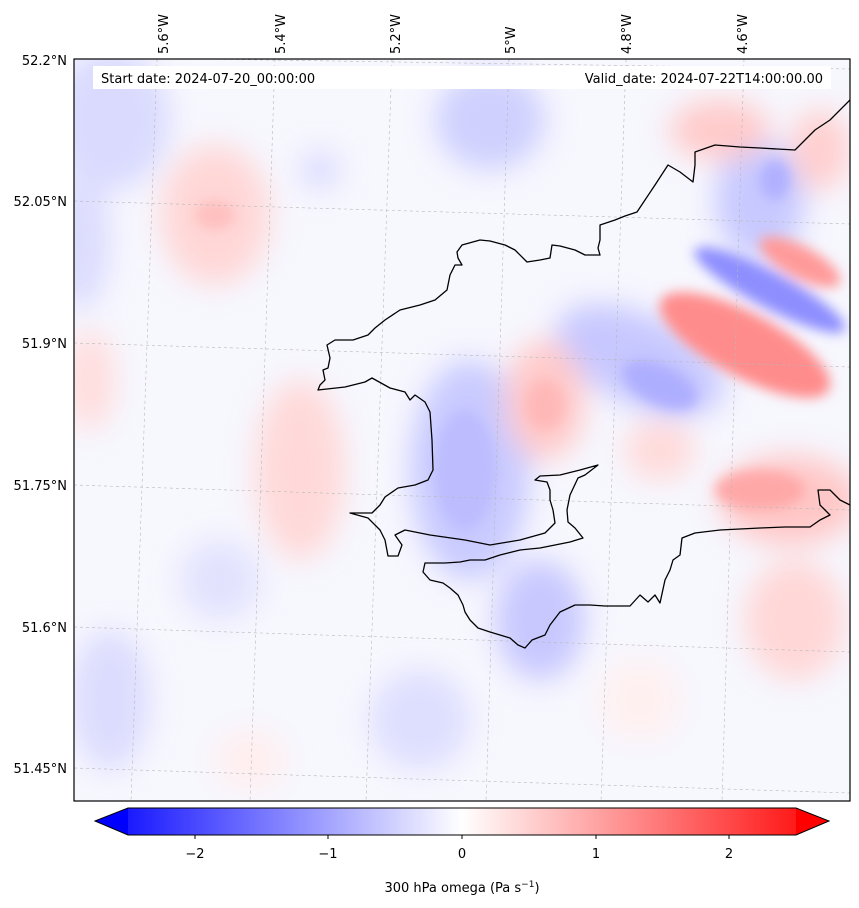 Image resolution: width=859 pixels, height=908 pixels. Describe the element at coordinates (40, 769) in the screenshot. I see `lat-label-51-45n: 51.45°N` at that location.